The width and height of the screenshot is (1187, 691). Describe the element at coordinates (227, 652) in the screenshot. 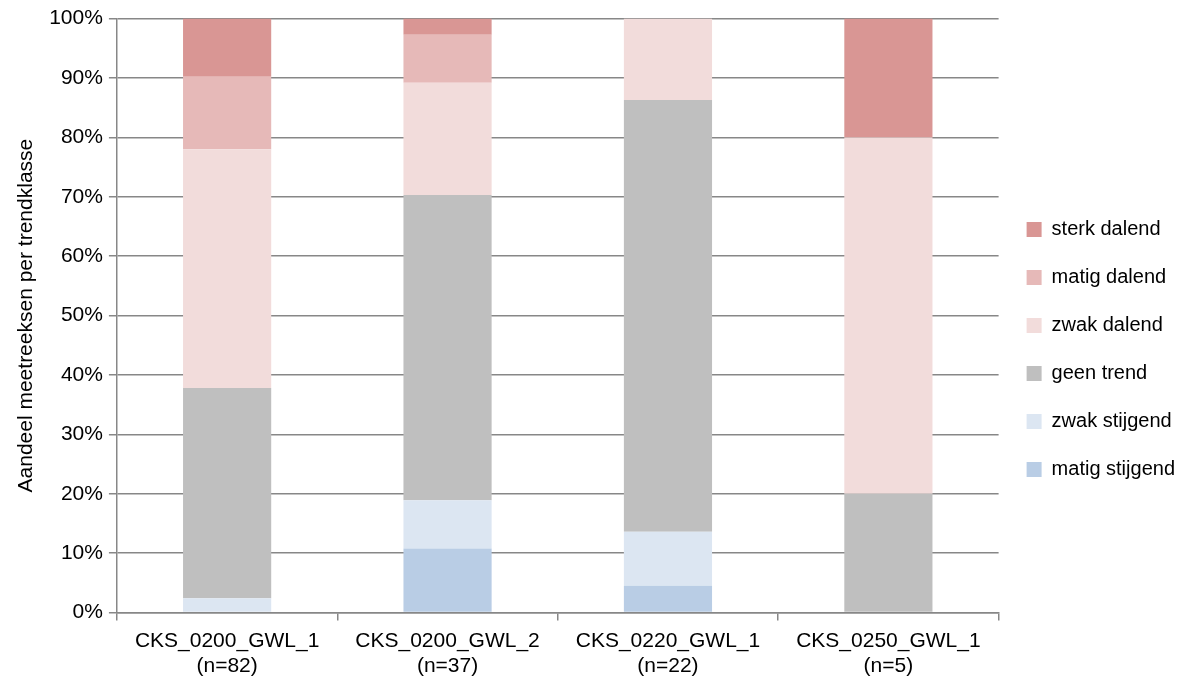

I see `x-tick-label: CKS_0200_GWL_1 (n=82)` at that location.